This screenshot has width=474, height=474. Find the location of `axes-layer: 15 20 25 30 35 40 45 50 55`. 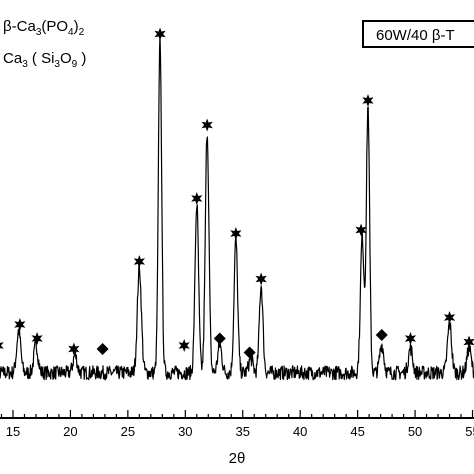

axes-layer: 15 20 25 30 35 40 45 50 55 is located at coordinates (237, 424).